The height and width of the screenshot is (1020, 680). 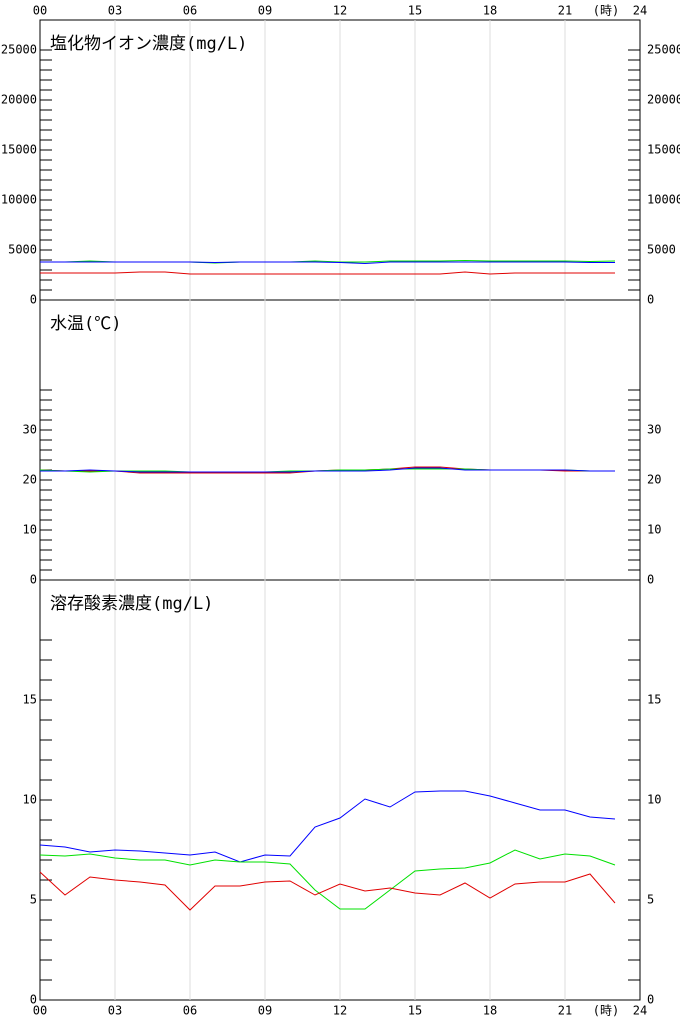 What do you see at coordinates (663, 200) in the screenshot?
I see `y-tick-label-right: 10000` at bounding box center [663, 200].